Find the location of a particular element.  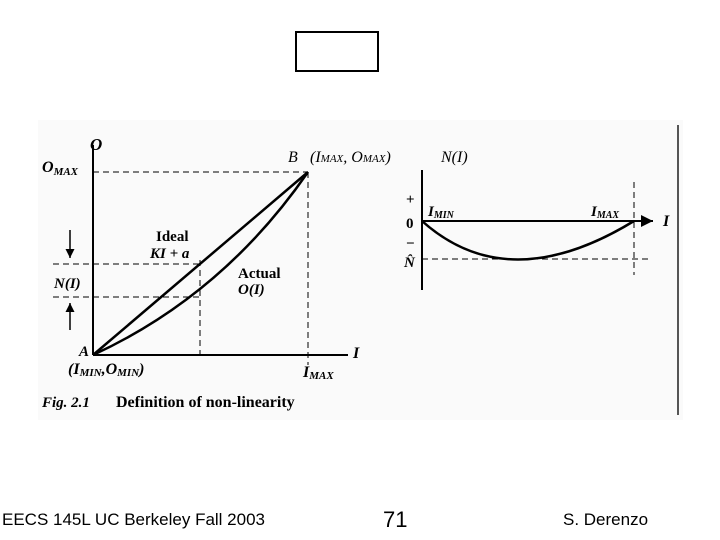

footer-author: S. Derenzo is located at coordinates (606, 519).